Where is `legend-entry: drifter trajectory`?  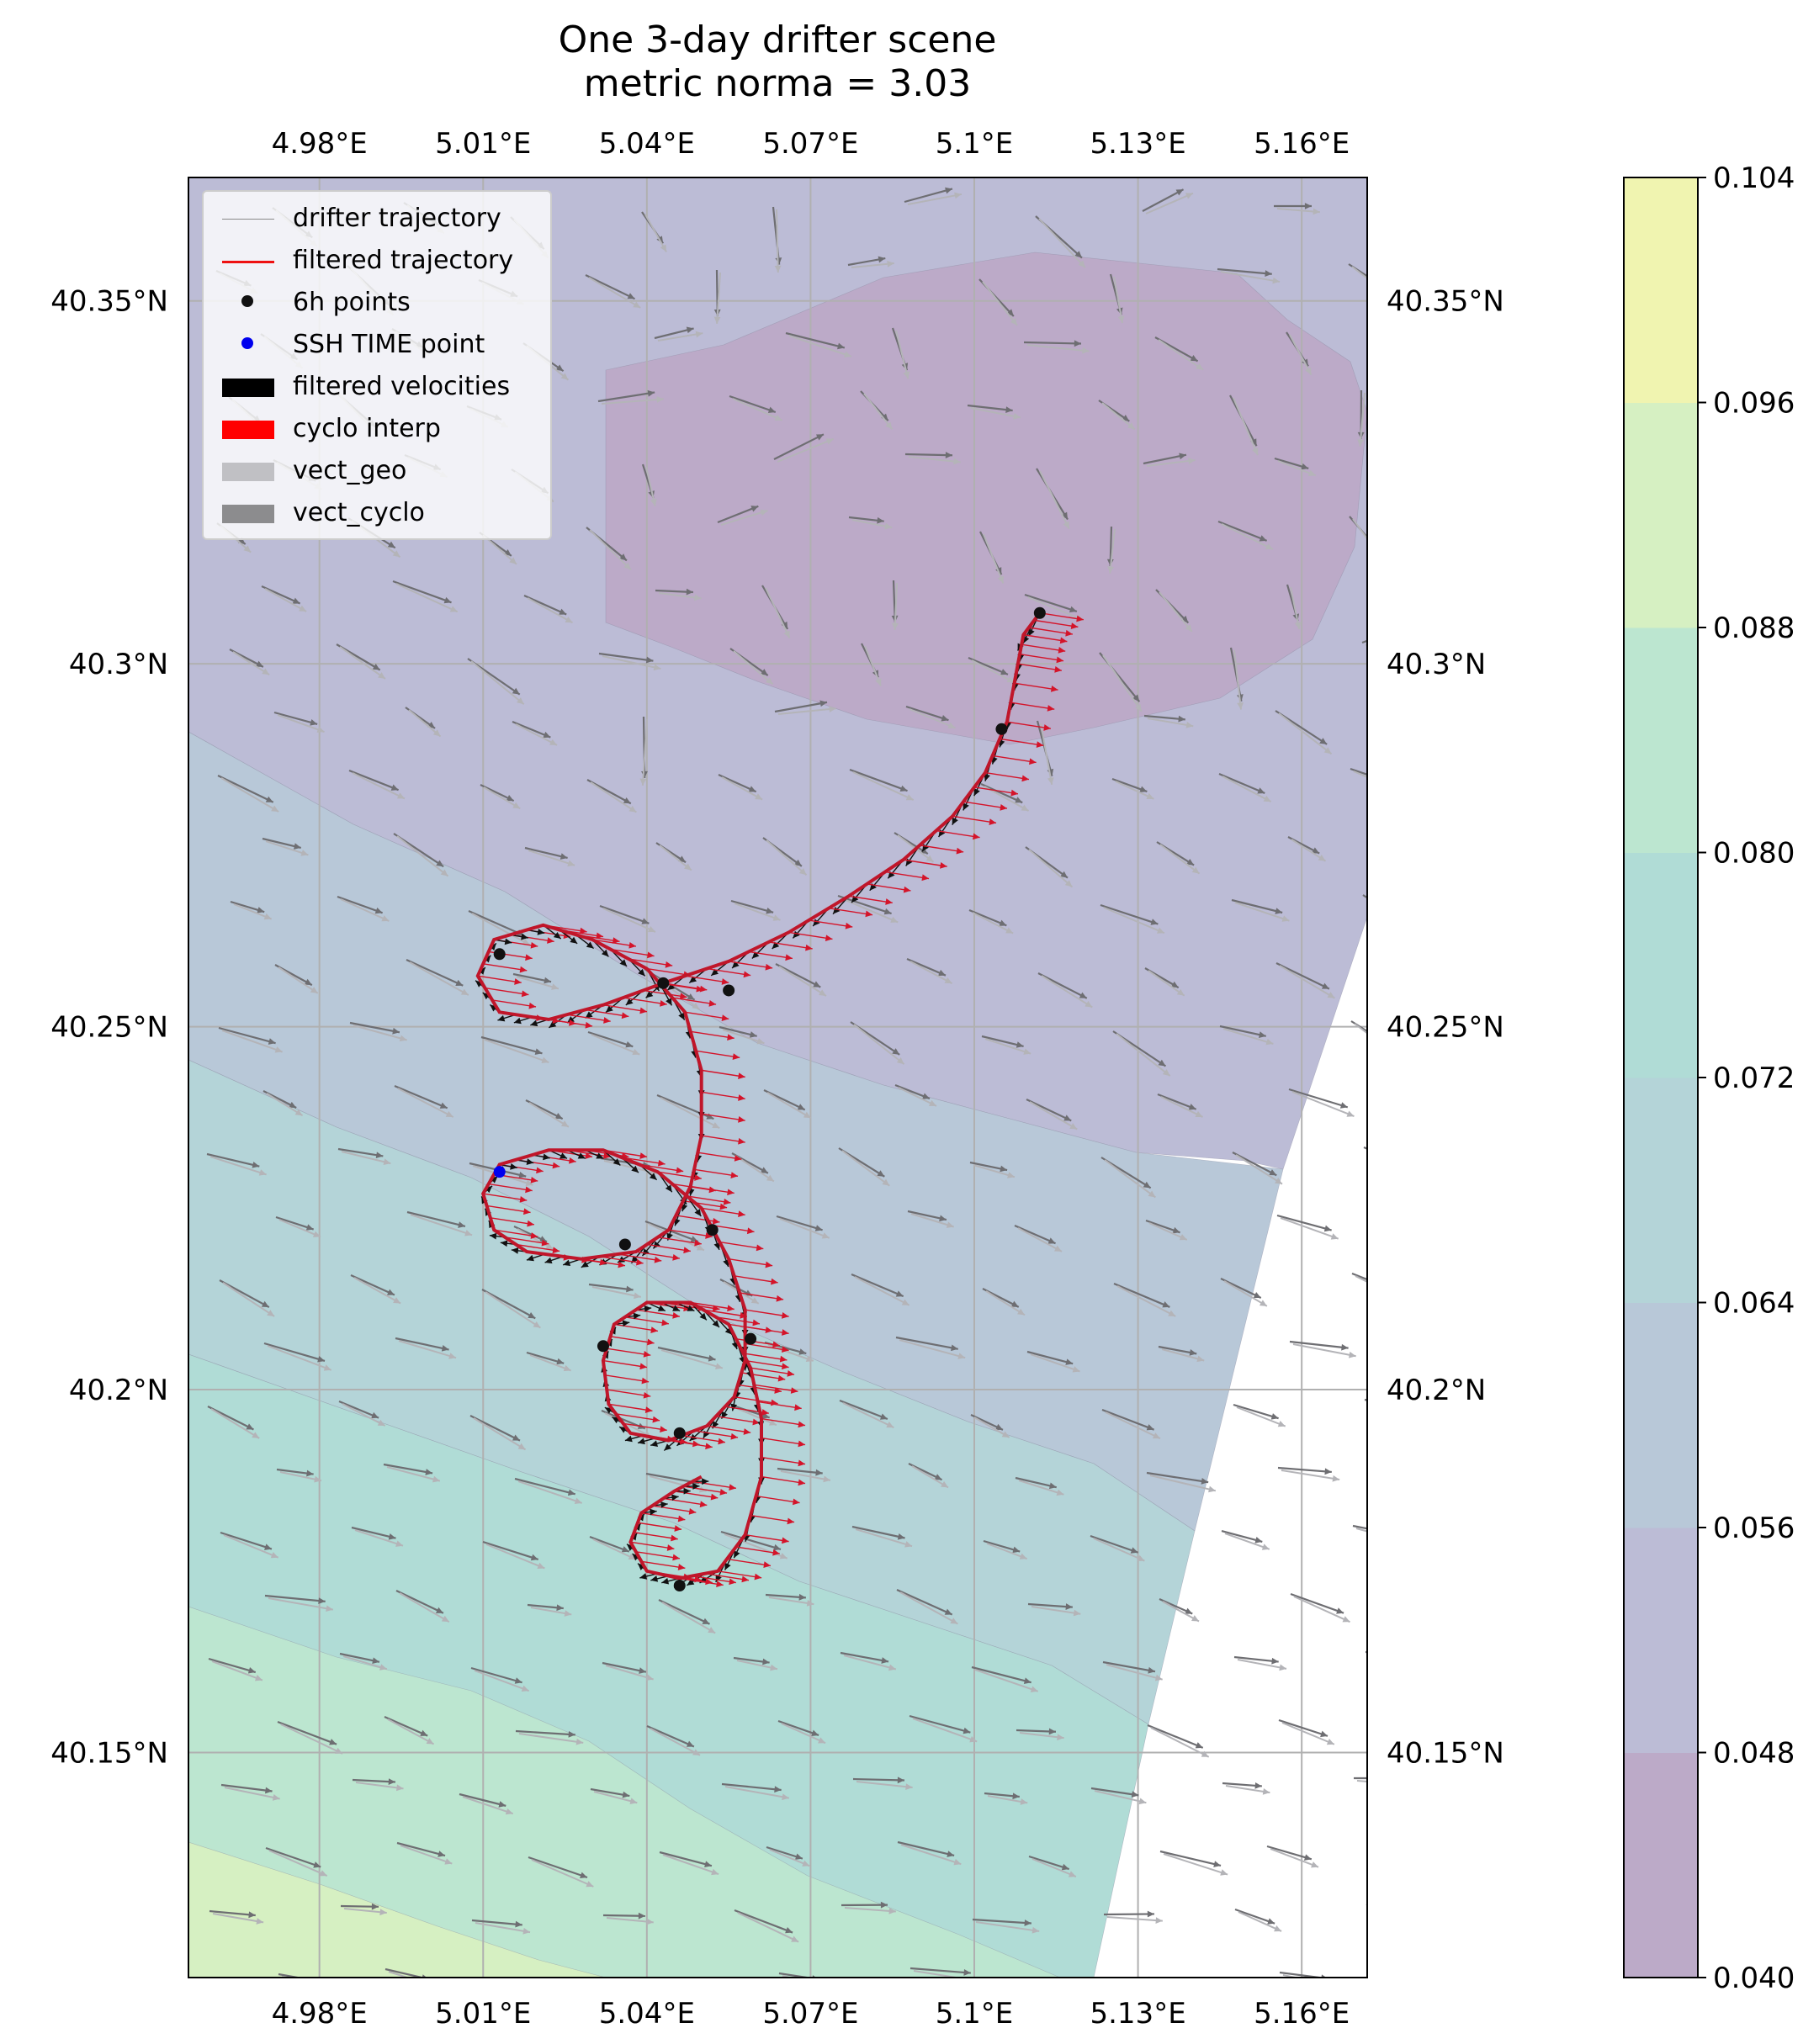 legend-entry: drifter trajectory is located at coordinates (376, 219).